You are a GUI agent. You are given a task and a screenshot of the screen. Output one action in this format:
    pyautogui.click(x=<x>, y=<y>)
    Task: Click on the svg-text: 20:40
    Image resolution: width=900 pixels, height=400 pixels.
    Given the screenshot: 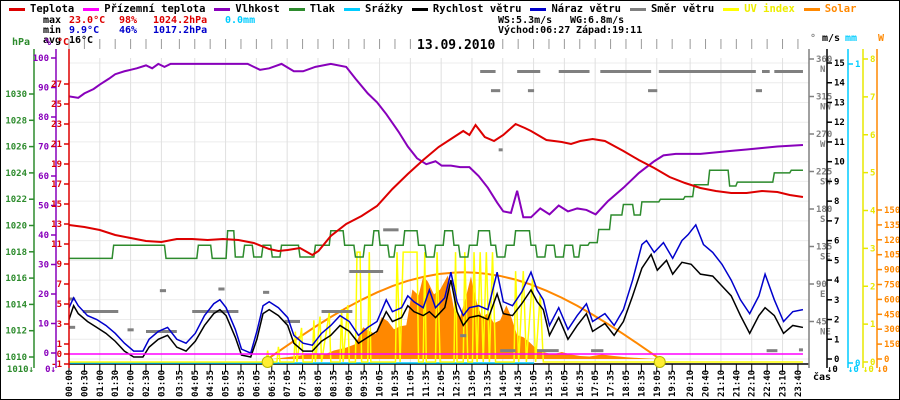 What is the action you would take?
    pyautogui.click(x=707, y=383)
    